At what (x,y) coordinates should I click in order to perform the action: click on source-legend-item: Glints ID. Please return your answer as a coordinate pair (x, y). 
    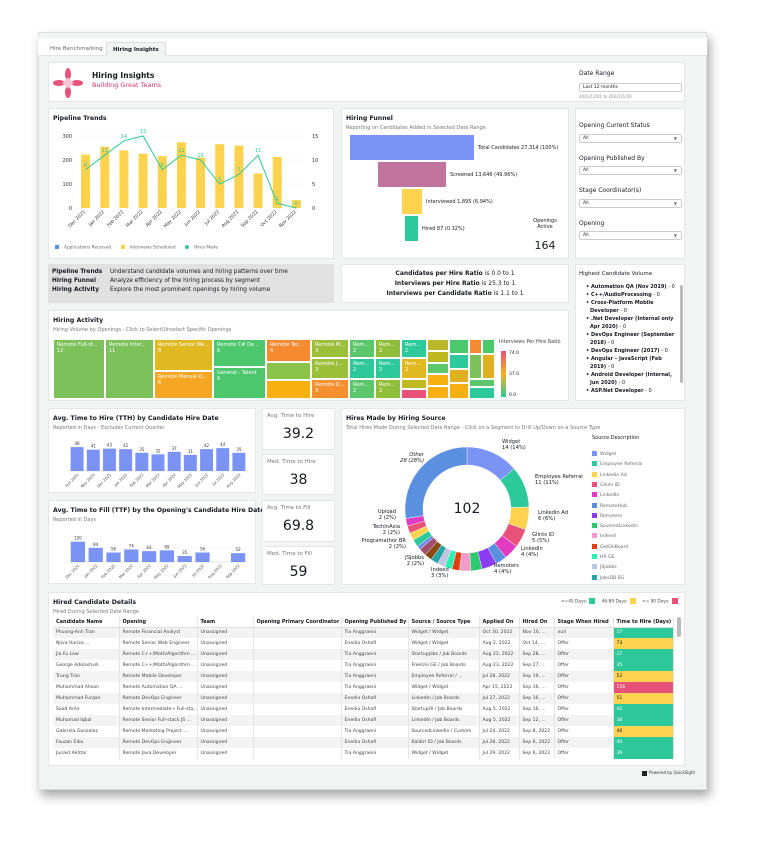
    Looking at the image, I should click on (606, 484).